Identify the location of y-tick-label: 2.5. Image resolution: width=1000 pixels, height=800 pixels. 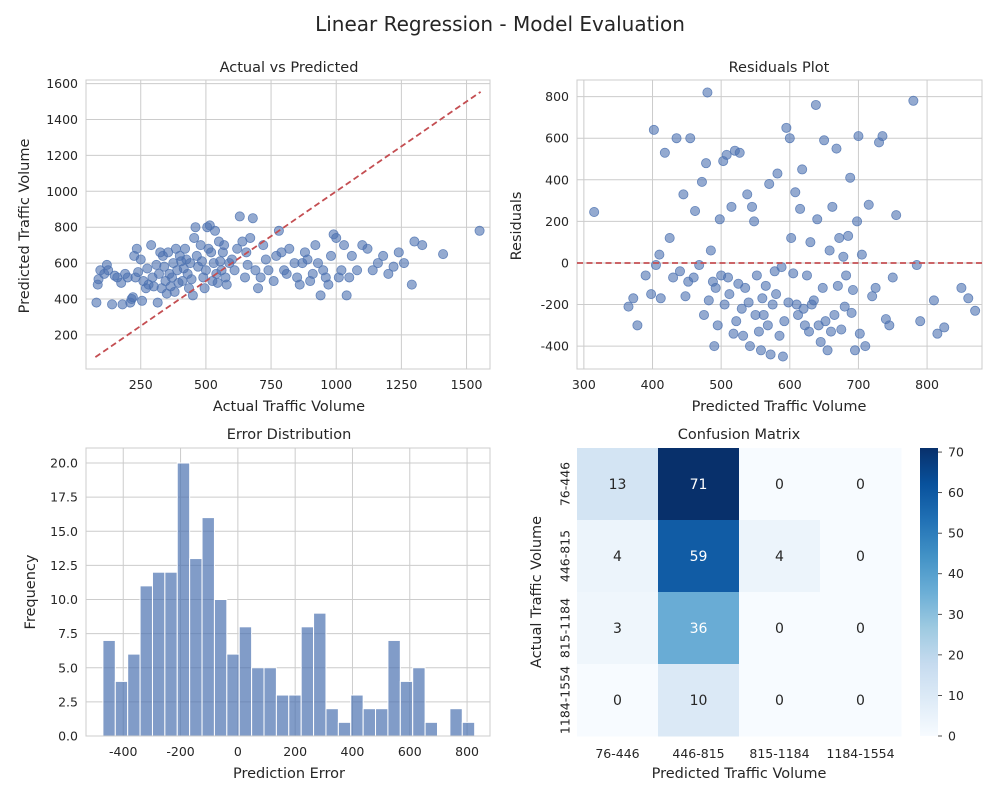
(68, 701).